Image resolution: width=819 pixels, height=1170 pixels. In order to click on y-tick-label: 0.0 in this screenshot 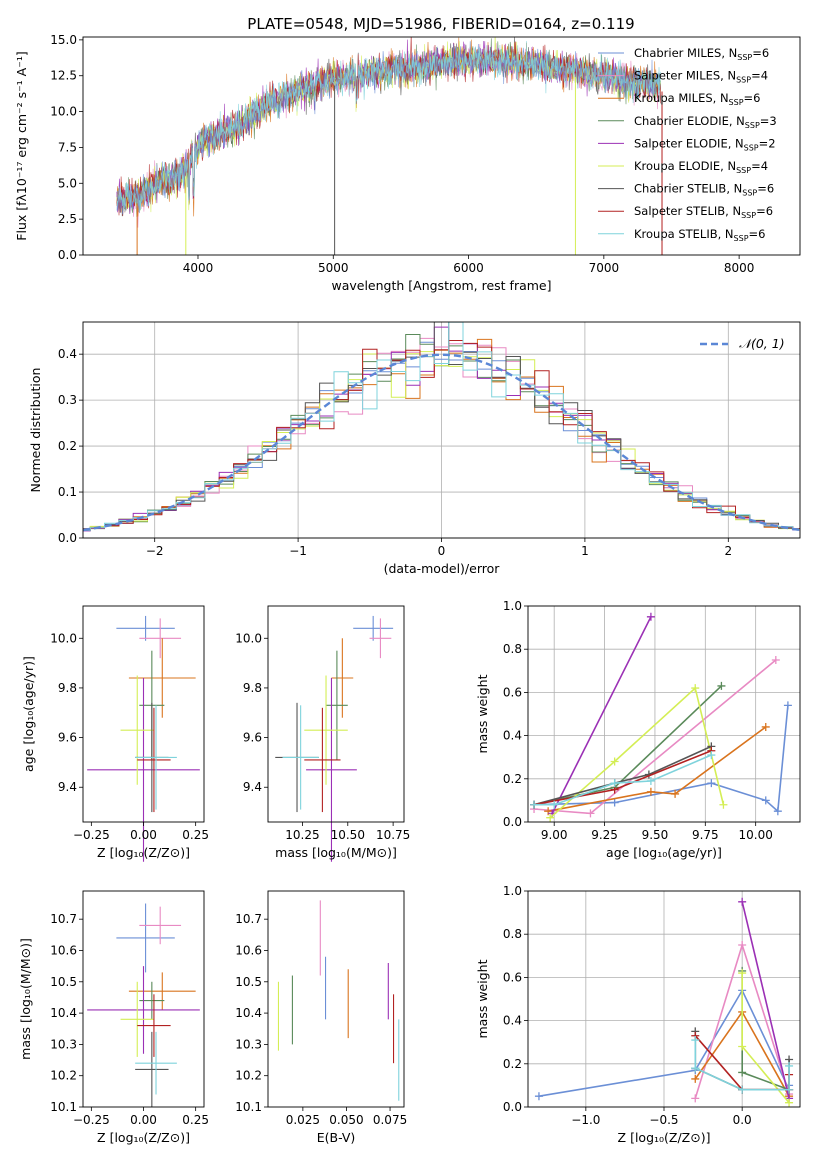, I will do `click(67, 538)`.